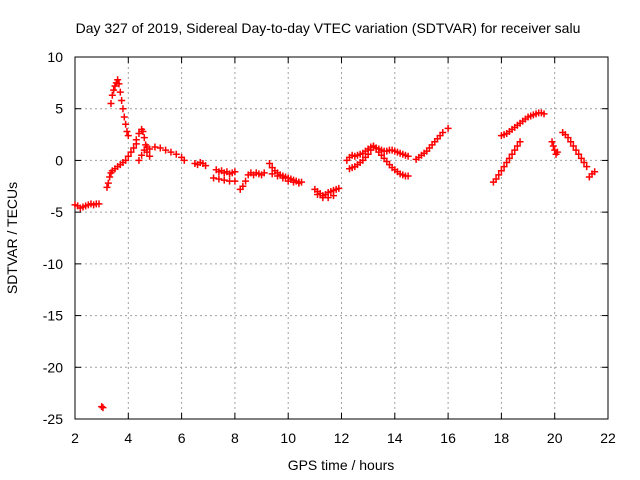  I want to click on x-tick-label: 14, so click(395, 438).